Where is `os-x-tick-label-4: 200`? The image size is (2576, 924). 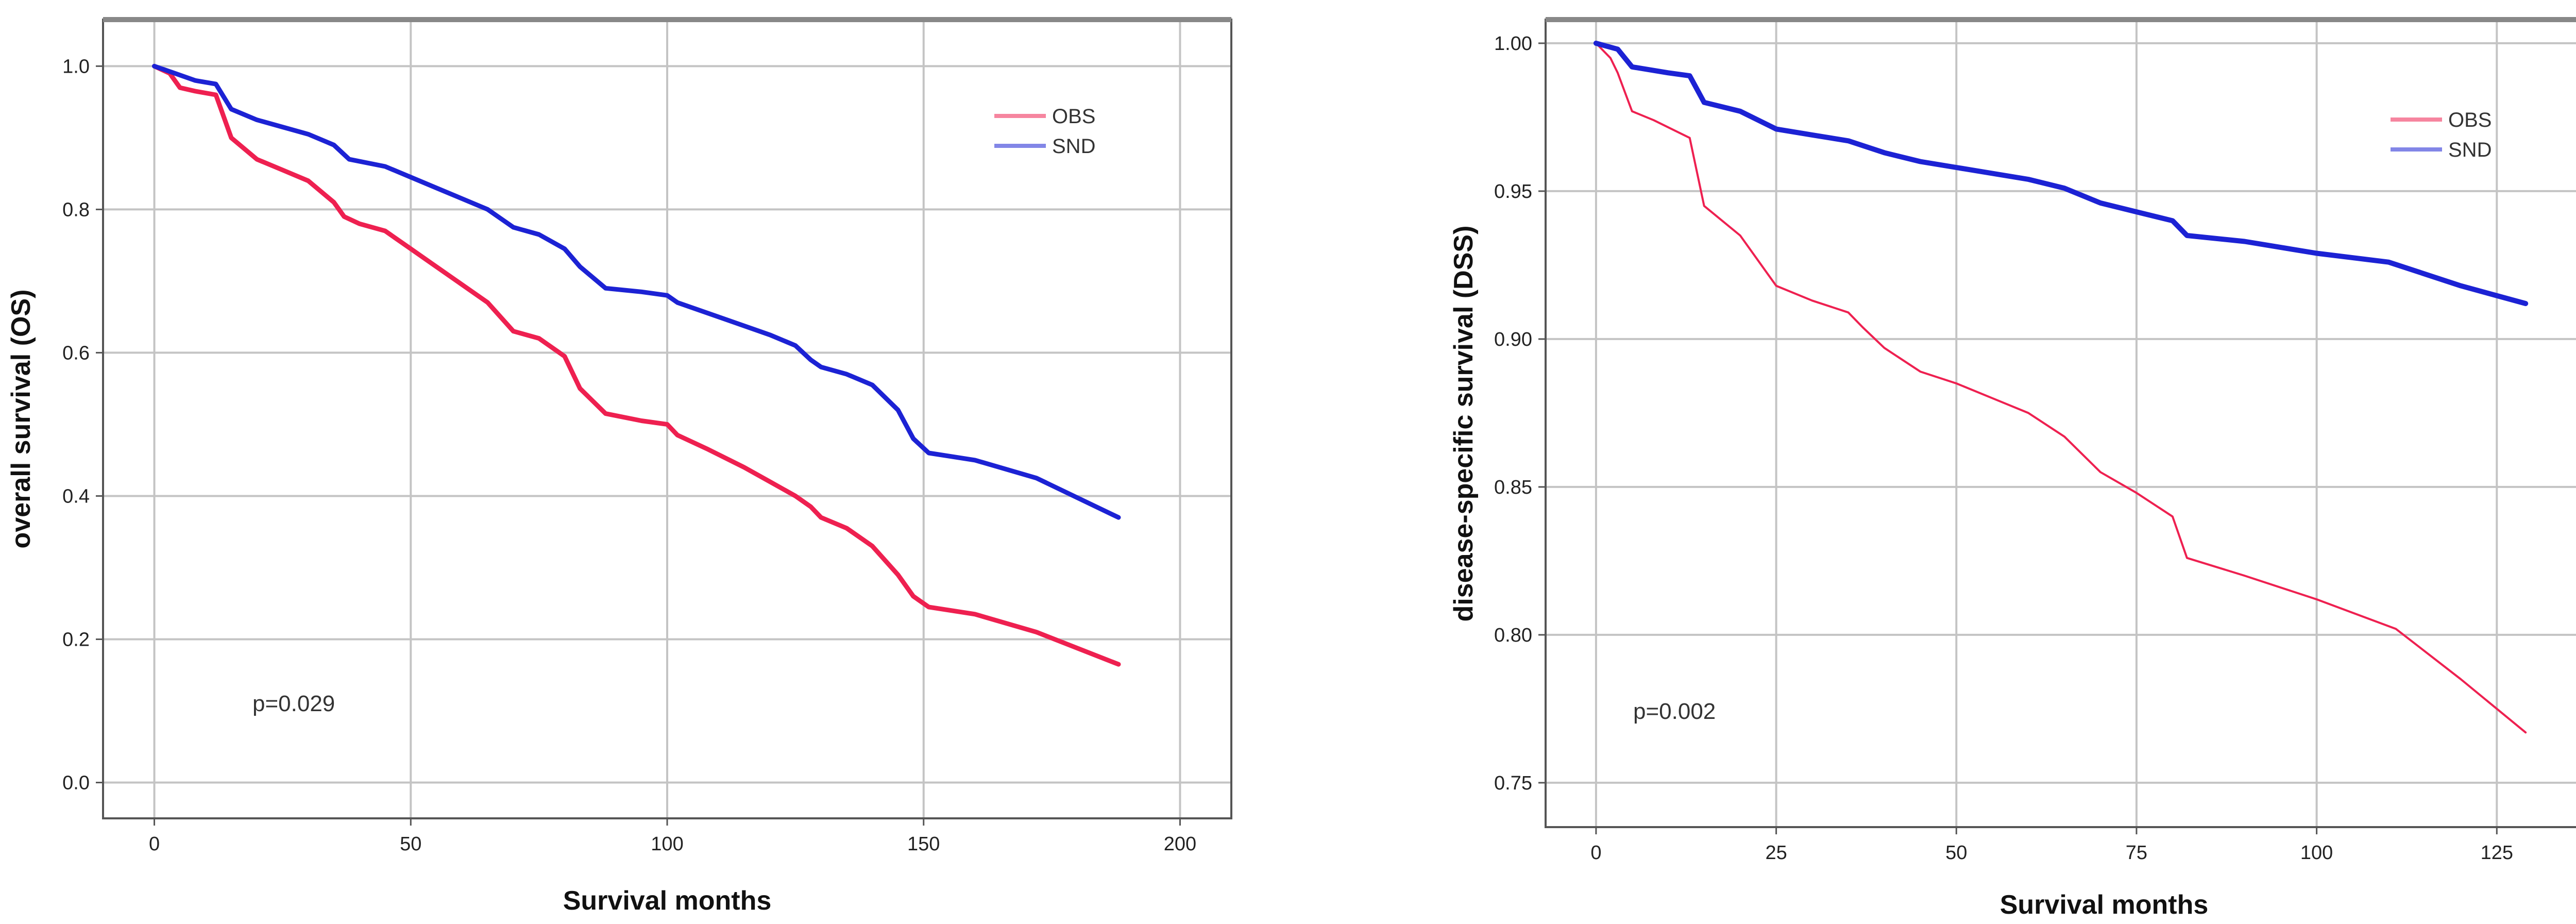 os-x-tick-label-4: 200 is located at coordinates (1180, 844).